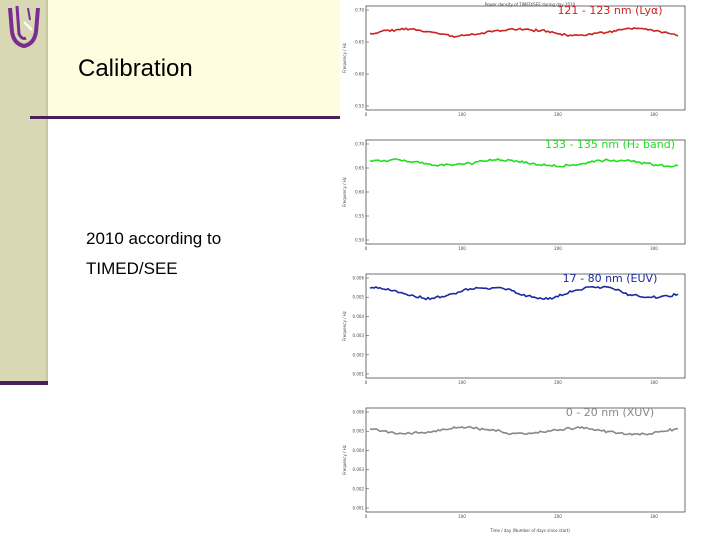 This screenshot has height=540, width=720. Describe the element at coordinates (344, 58) in the screenshot. I see `panel-1-ylabel: Frequency / Hz` at that location.